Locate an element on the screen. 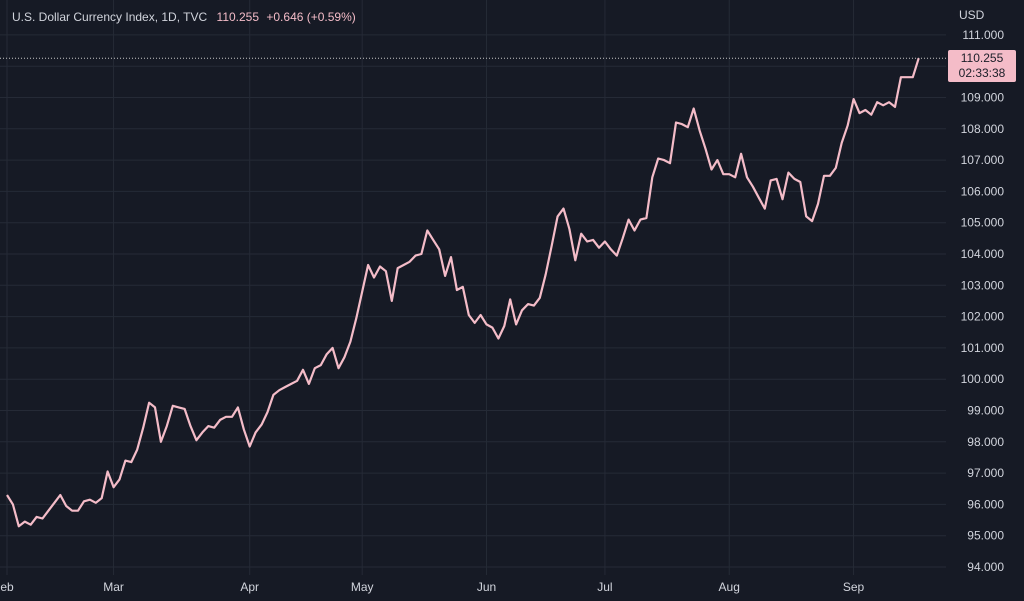  header-change: +0.646 (+0.59%) is located at coordinates (311, 17).